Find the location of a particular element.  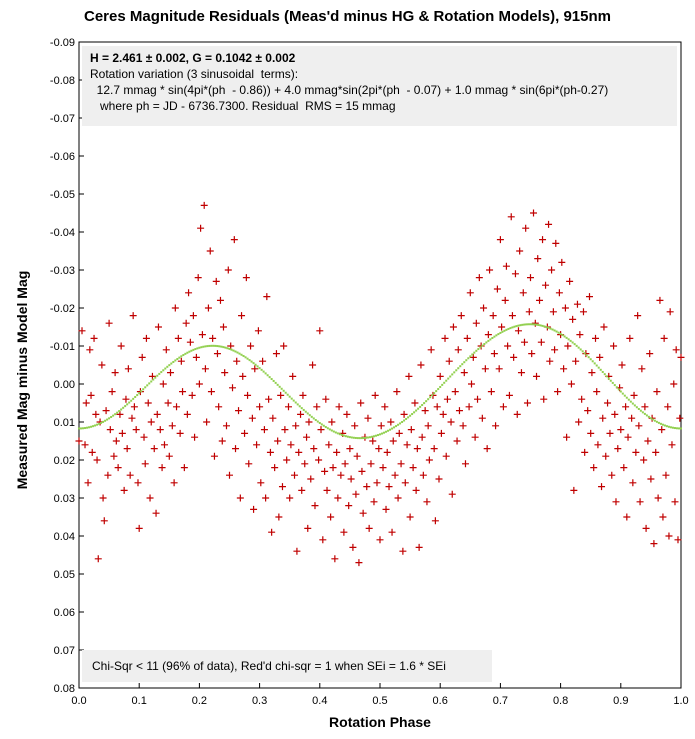

y-tick-label: -0.08 is located at coordinates (62, 81).